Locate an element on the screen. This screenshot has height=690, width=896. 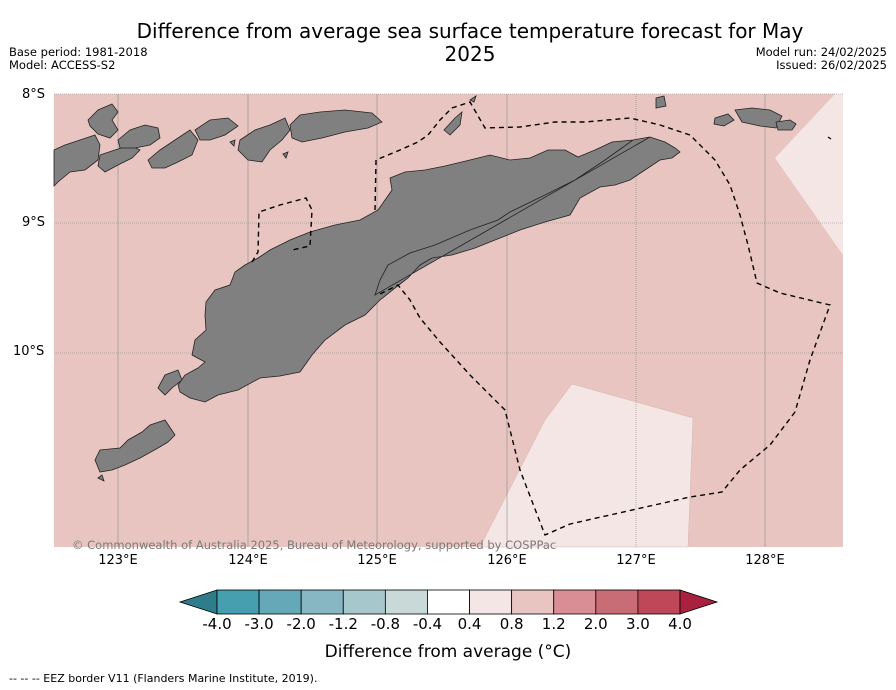
colorbar-tick-label: 2.0 is located at coordinates (595, 624).